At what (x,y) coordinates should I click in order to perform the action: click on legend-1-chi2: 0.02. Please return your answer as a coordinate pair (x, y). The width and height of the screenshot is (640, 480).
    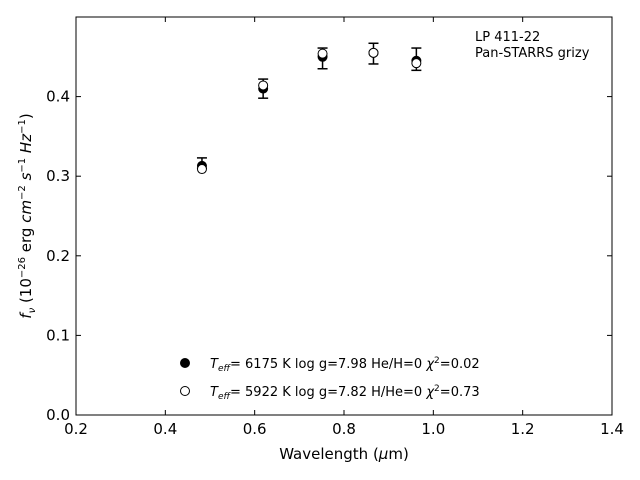
    Looking at the image, I should click on (465, 364).